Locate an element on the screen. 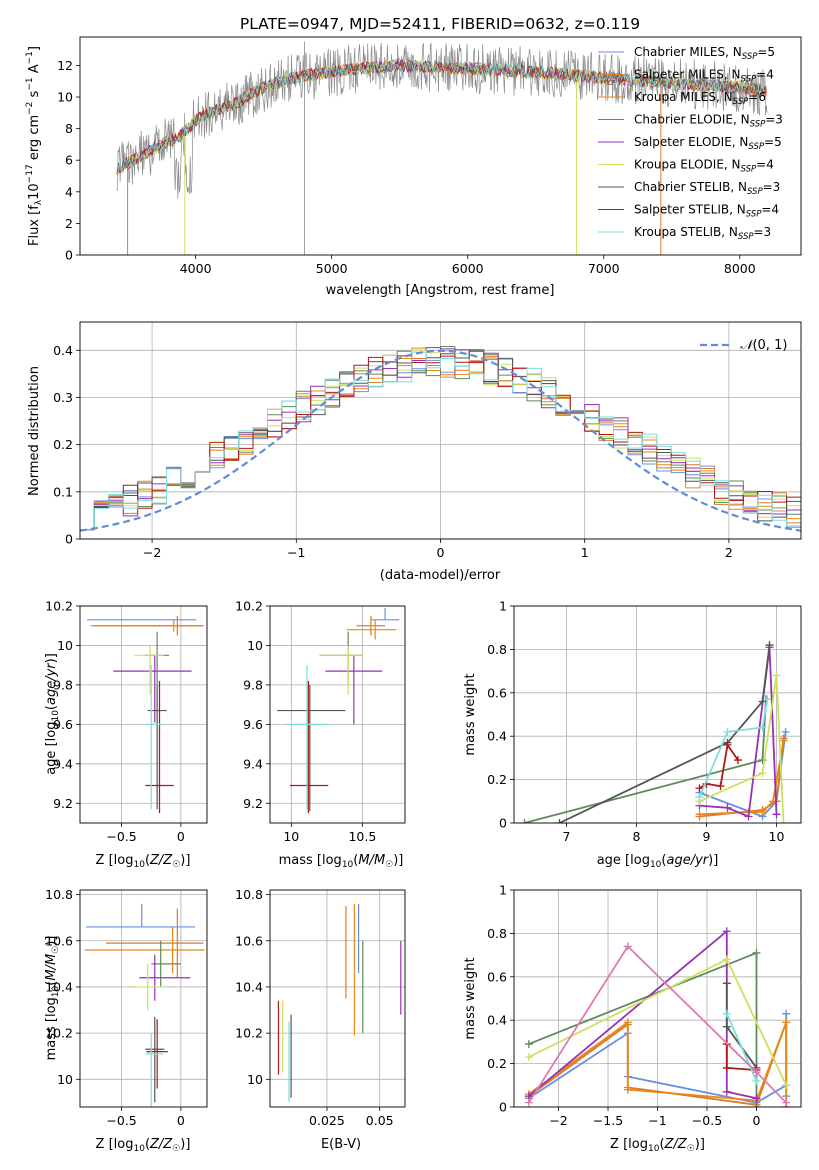  y-tick-label: 9.8 is located at coordinates (63, 684).